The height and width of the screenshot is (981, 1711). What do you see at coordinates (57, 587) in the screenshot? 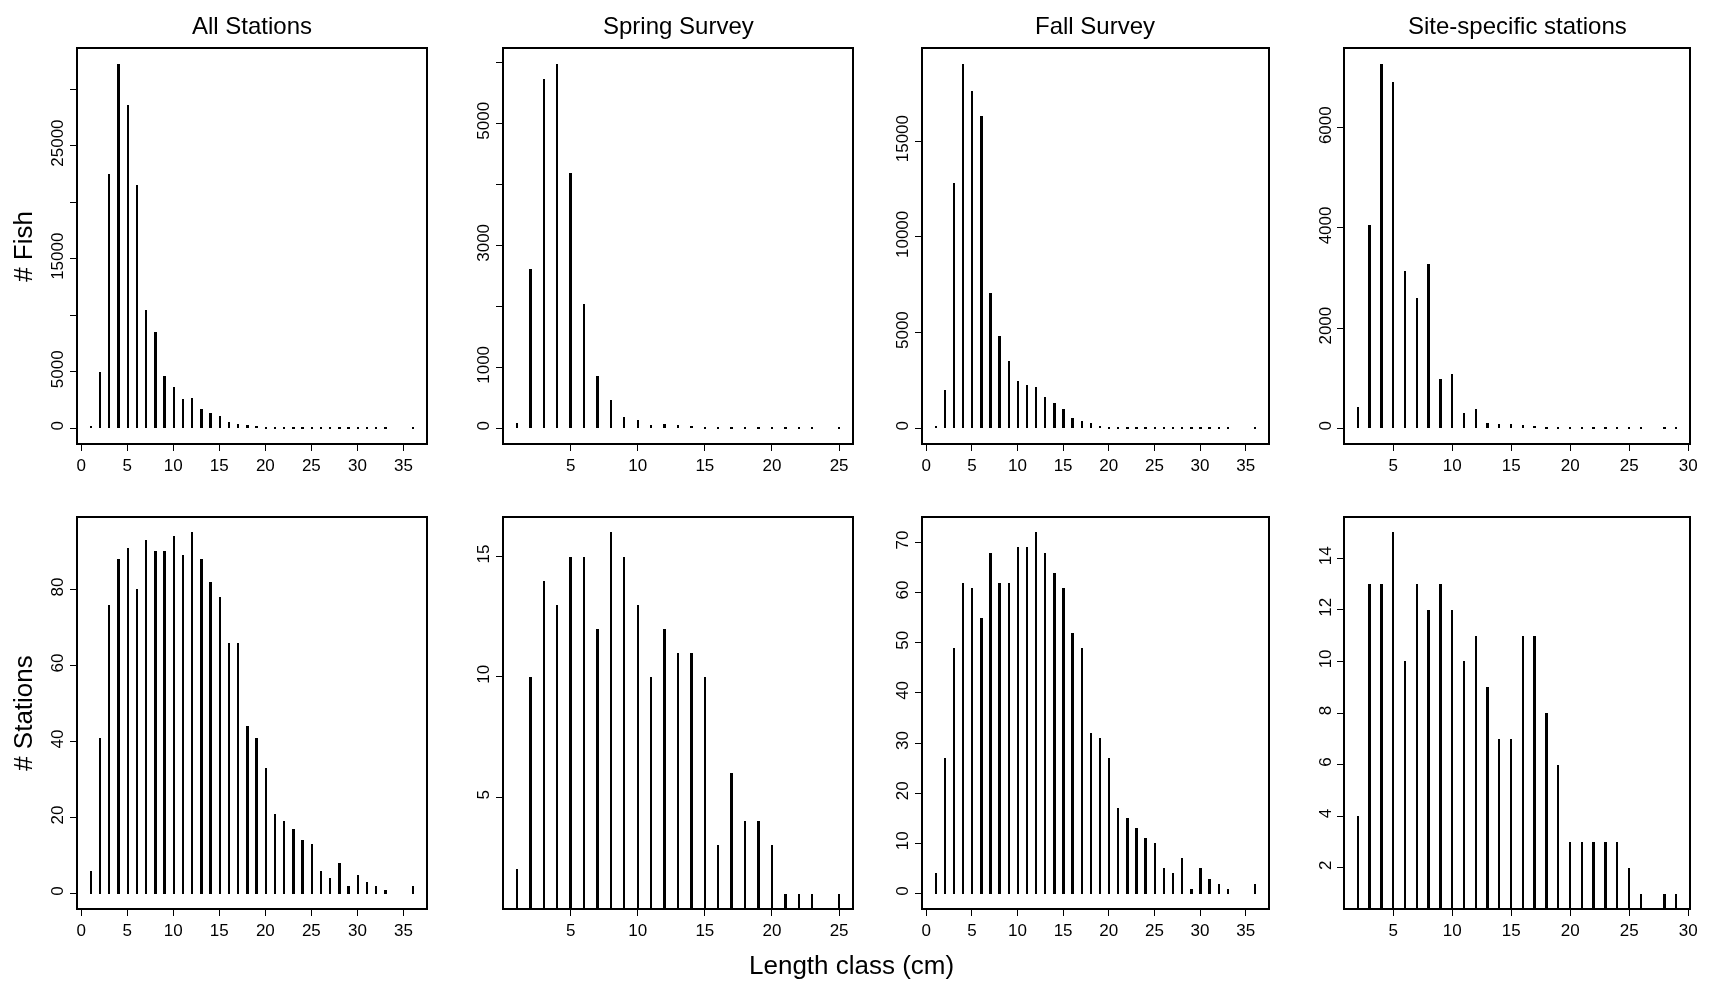
I see `y-tick-label: 80` at bounding box center [57, 587].